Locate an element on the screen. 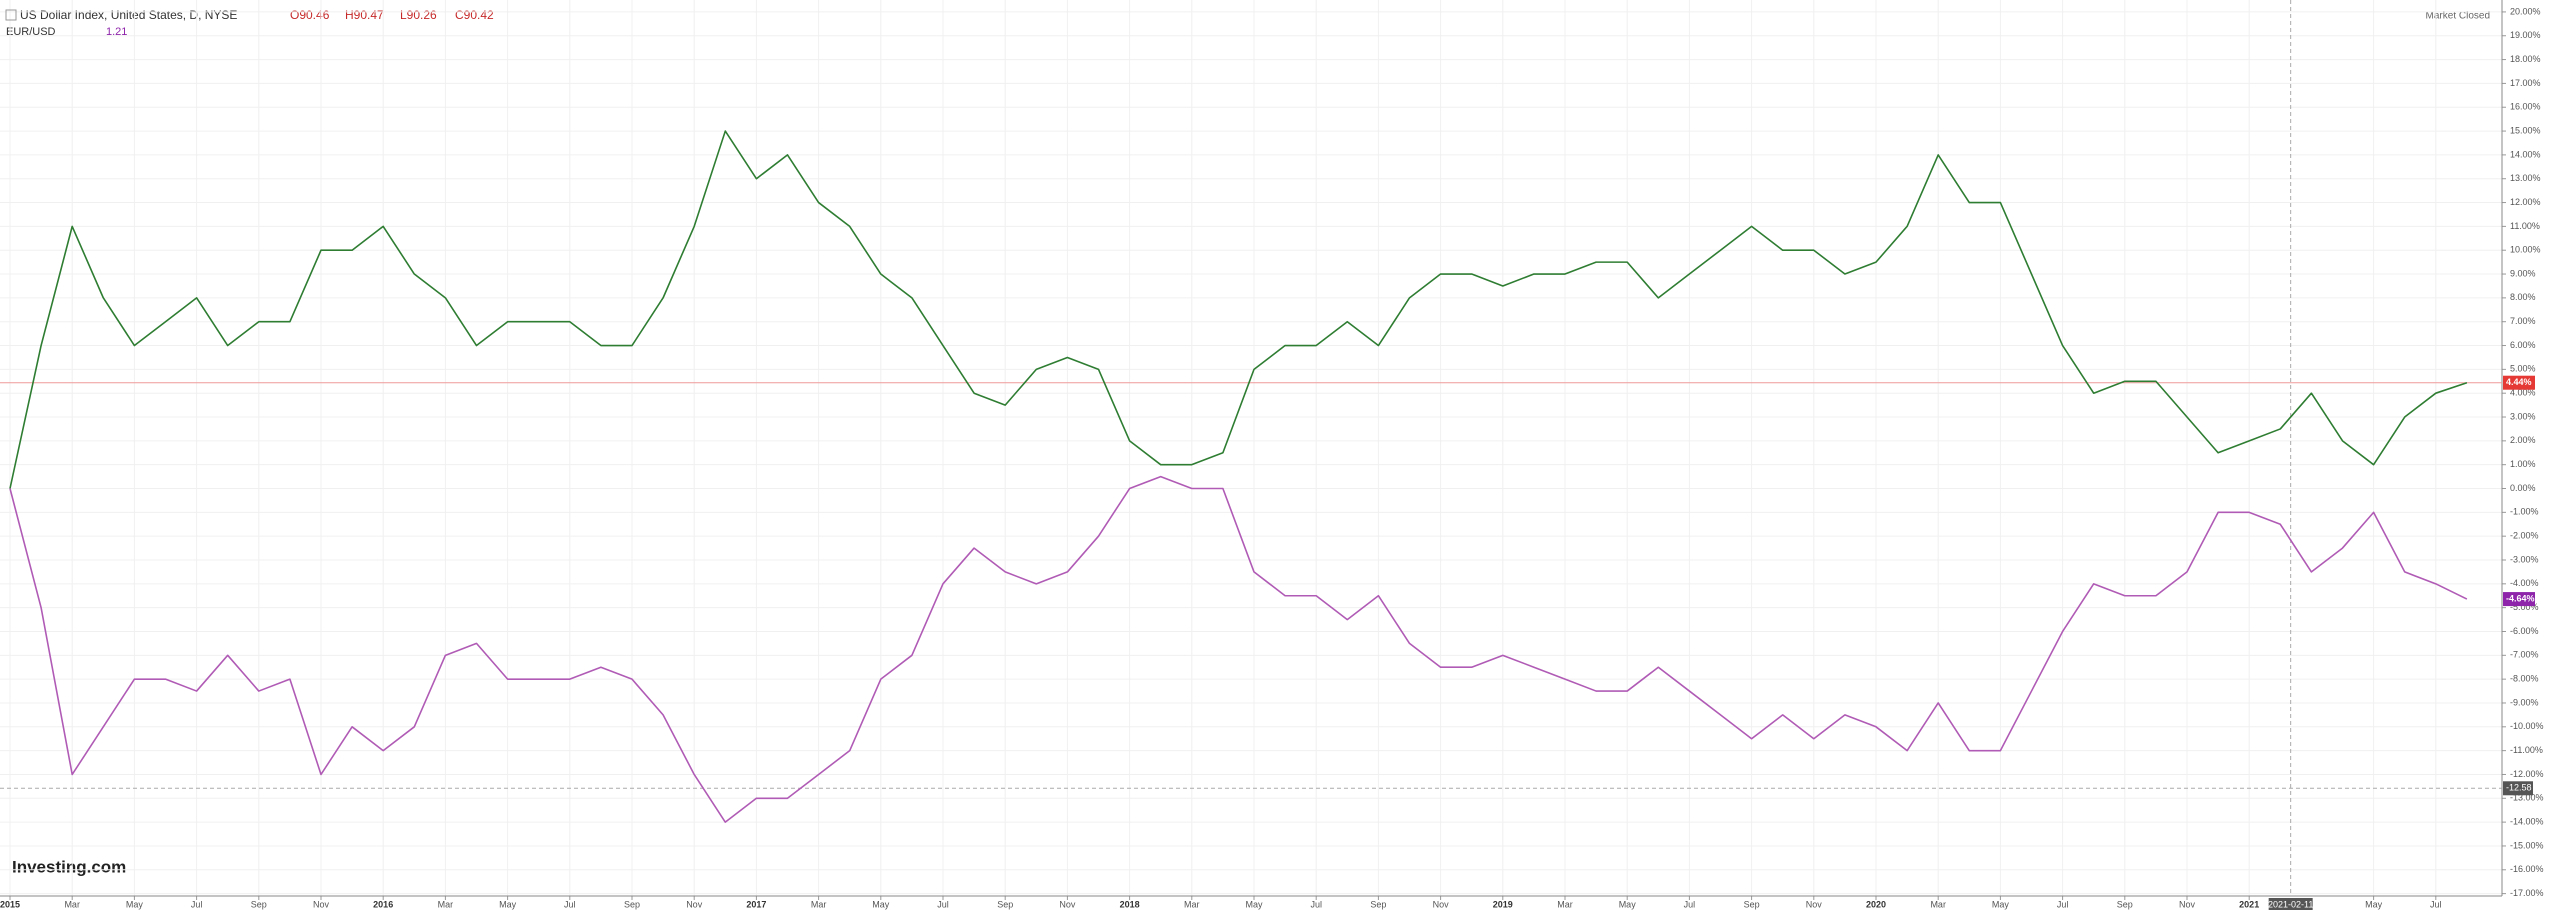 The image size is (2560, 910). last-value-label: 4.44% is located at coordinates (2519, 382).